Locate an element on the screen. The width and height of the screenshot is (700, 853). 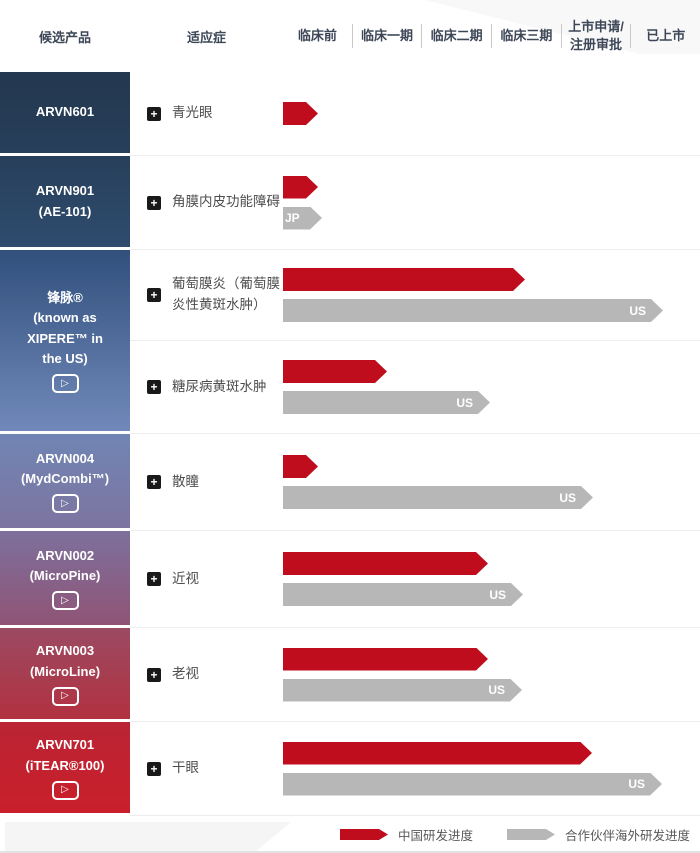
indication-cell: + 干眼 is located at coordinates (206, 768).